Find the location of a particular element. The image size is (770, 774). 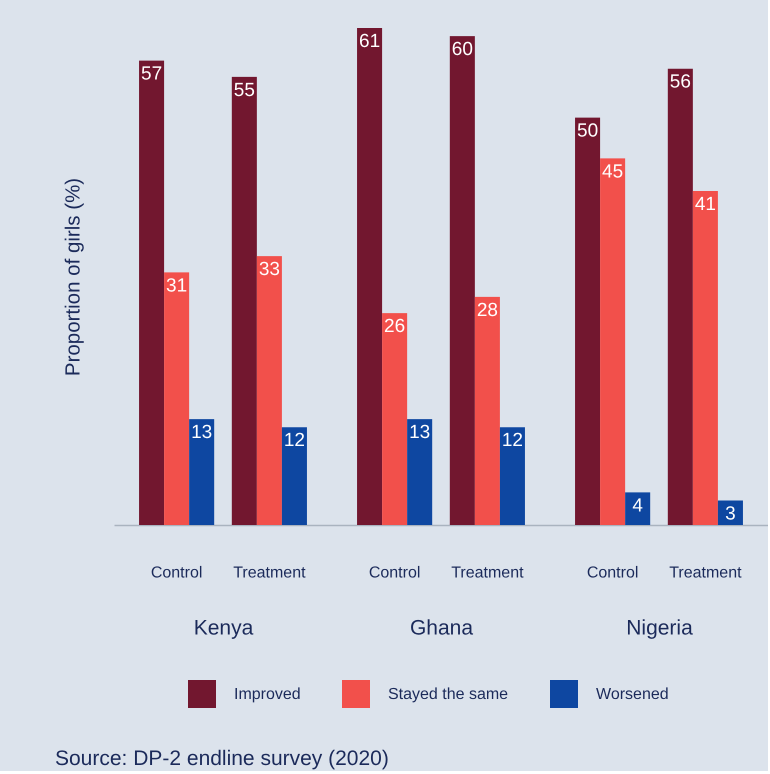

data-label: 28 is located at coordinates (487, 310).